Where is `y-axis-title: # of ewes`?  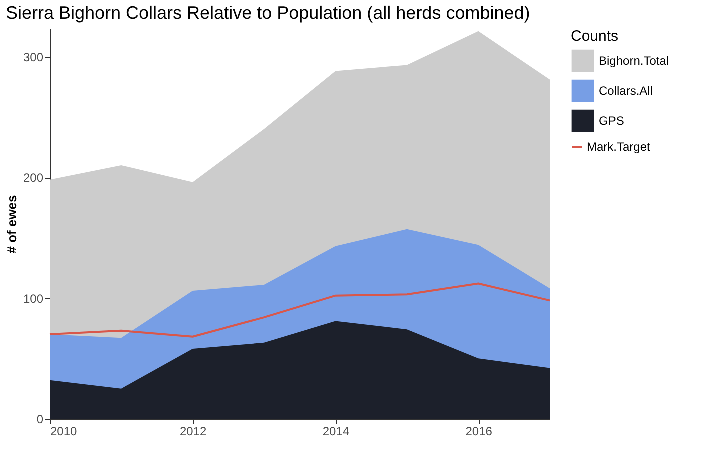
y-axis-title: # of ewes is located at coordinates (12, 224).